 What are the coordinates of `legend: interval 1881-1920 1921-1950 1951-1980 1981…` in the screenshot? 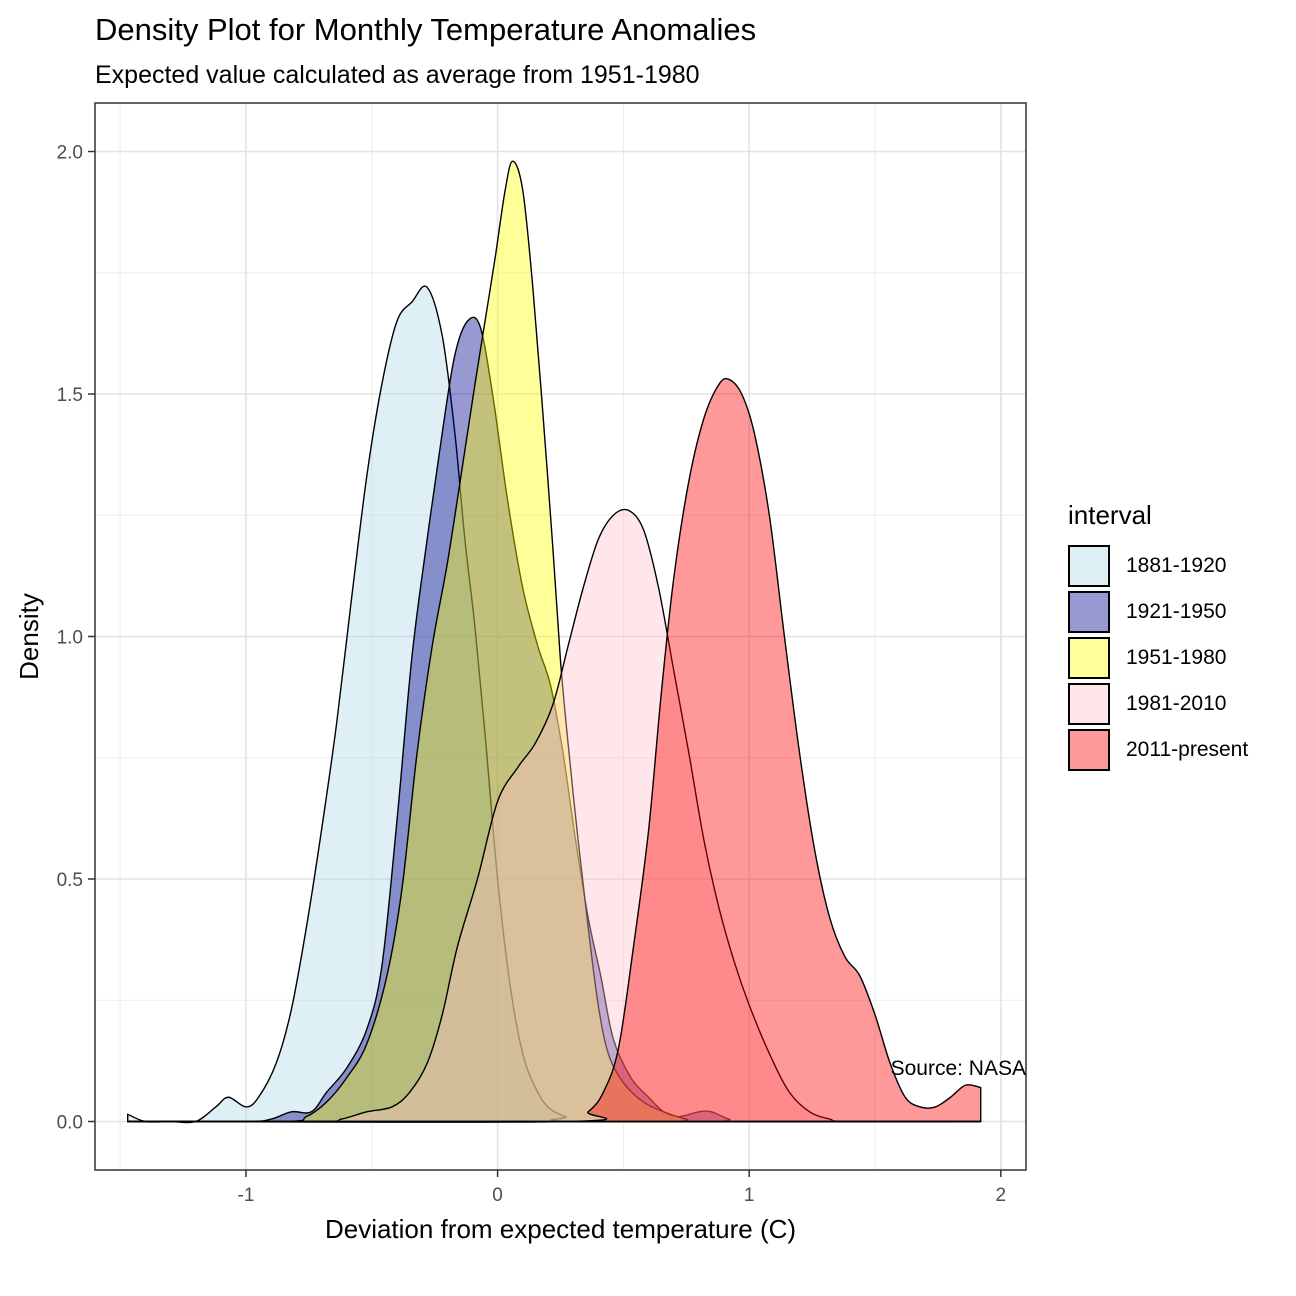 It's located at (1158, 636).